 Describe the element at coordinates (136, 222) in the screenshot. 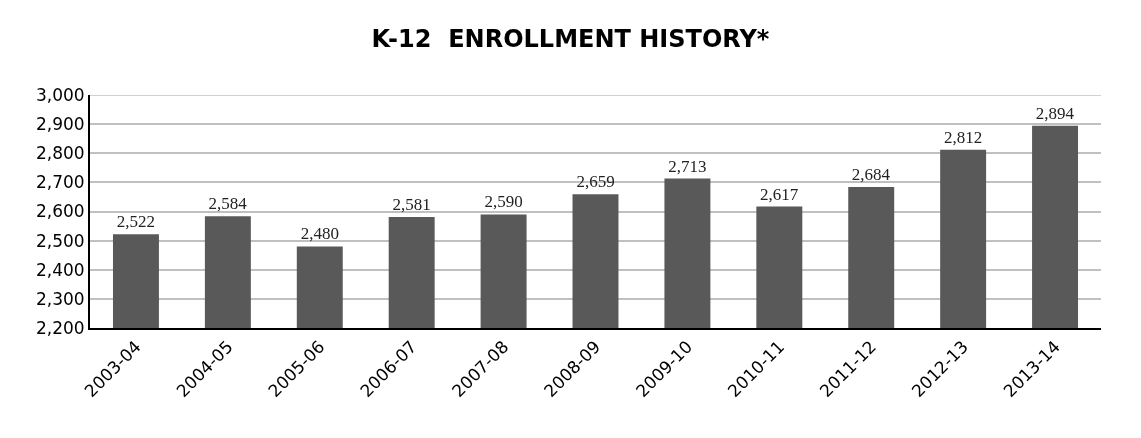

I see `data-label: 2,522` at that location.